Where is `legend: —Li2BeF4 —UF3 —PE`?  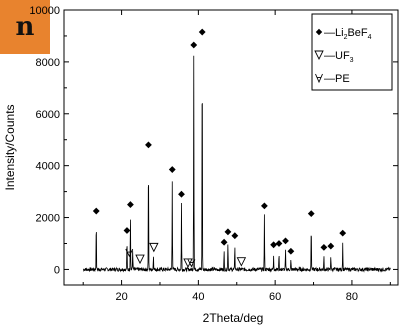 legend: —Li2BeF4 —UF3 —PE is located at coordinates (352, 52).